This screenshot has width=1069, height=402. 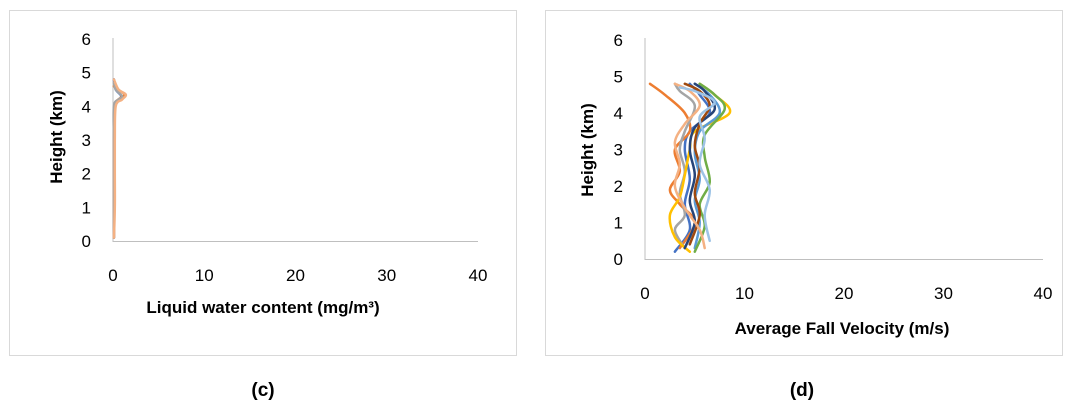 What do you see at coordinates (262, 307) in the screenshot?
I see `x-axis-title: Liquid water content (mg/m³)` at bounding box center [262, 307].